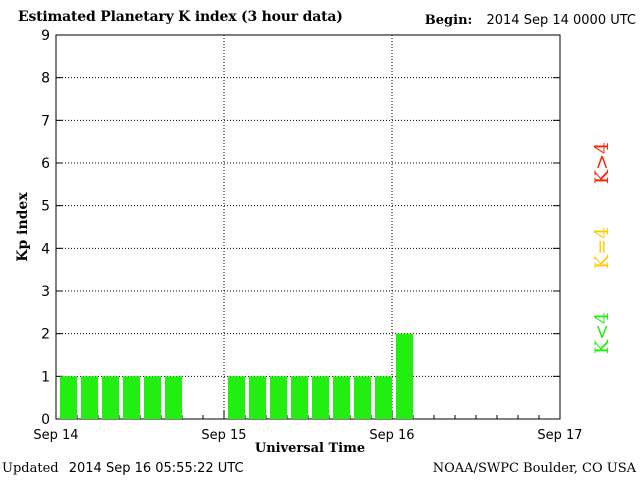 Image resolution: width=640 pixels, height=480 pixels. I want to click on y-tick-label: 5, so click(45, 207).